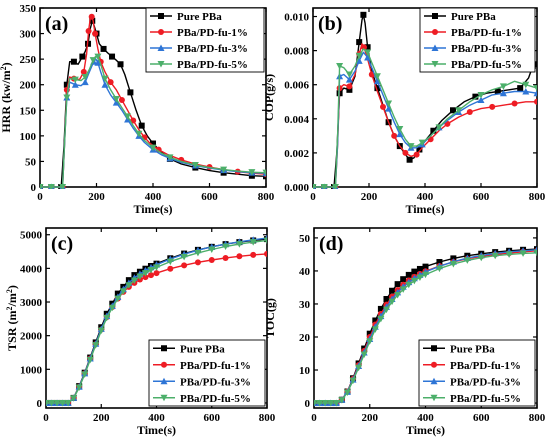 The width and height of the screenshot is (550, 440). Describe the element at coordinates (34, 188) in the screenshot. I see `y-tick-label: 0` at that location.